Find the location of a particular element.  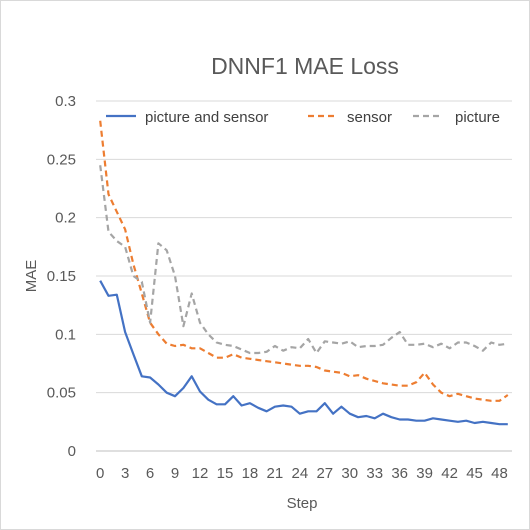

y-tick-label: 0.05 is located at coordinates (61, 393).